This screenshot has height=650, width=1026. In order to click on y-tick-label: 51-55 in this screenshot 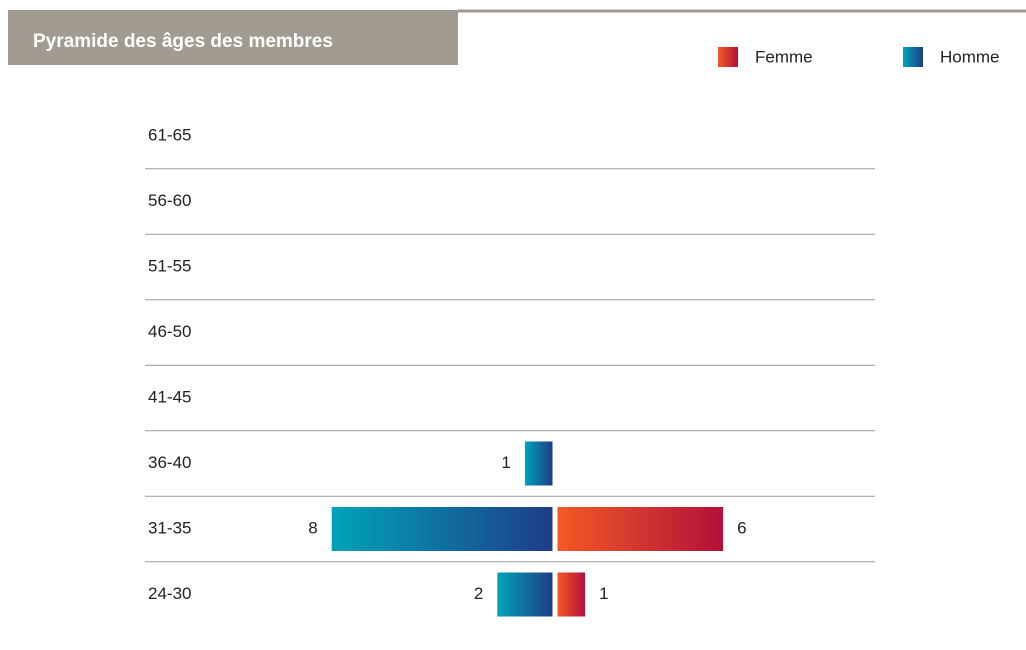, I will do `click(169, 265)`.